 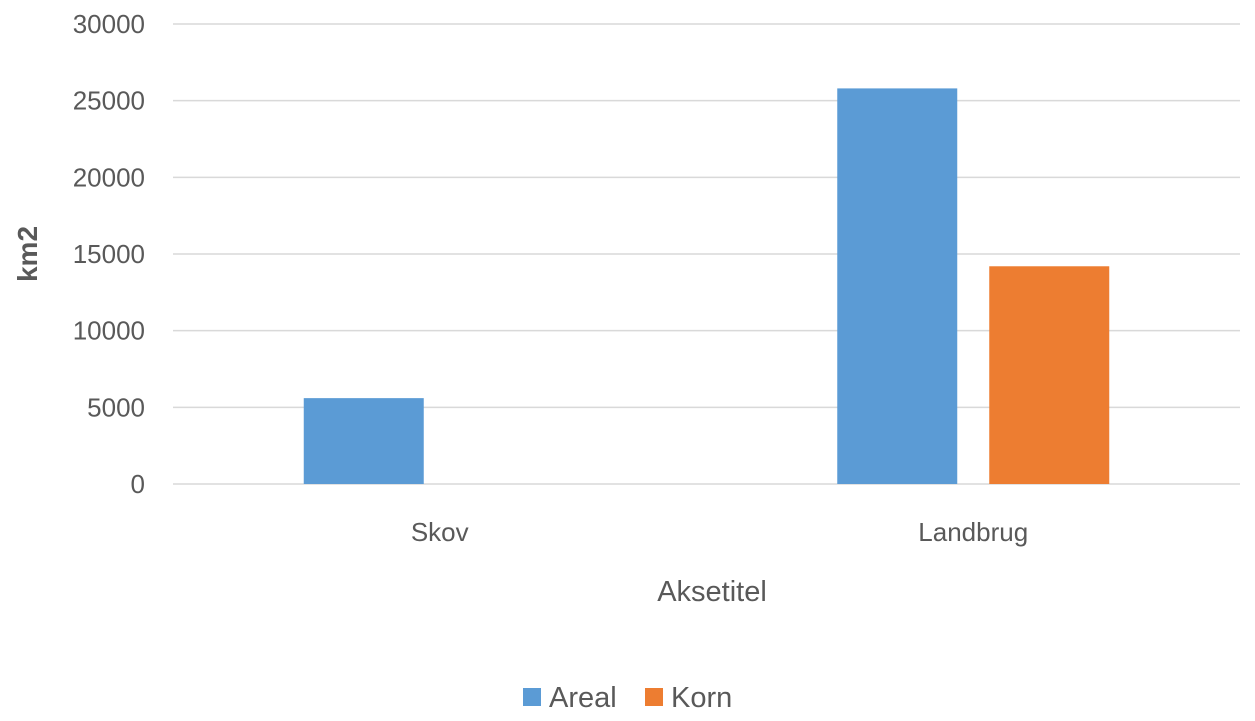 I want to click on legend-swatch-areal, so click(x=532, y=697).